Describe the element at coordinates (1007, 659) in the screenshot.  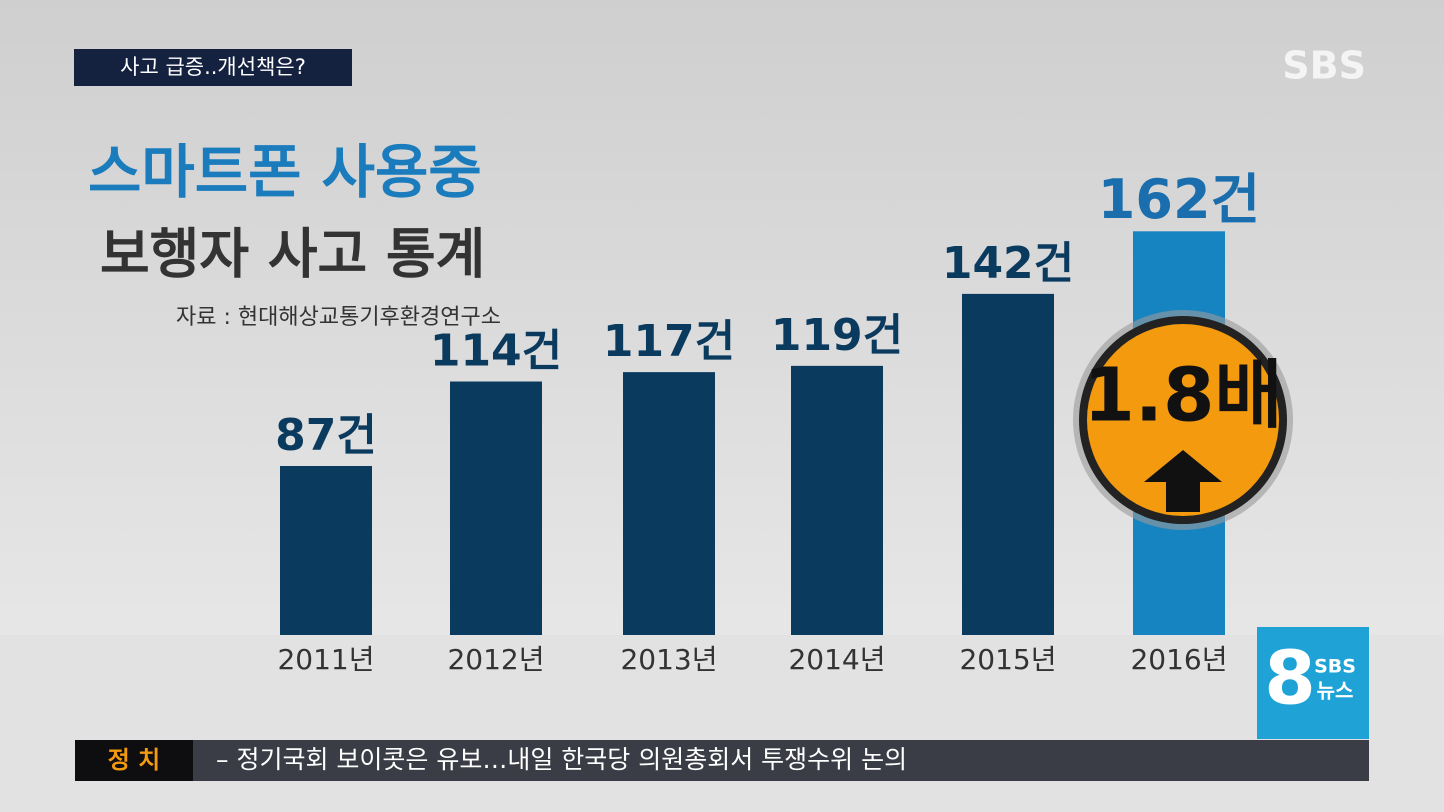
I see `x-tick-label: 2015년` at that location.